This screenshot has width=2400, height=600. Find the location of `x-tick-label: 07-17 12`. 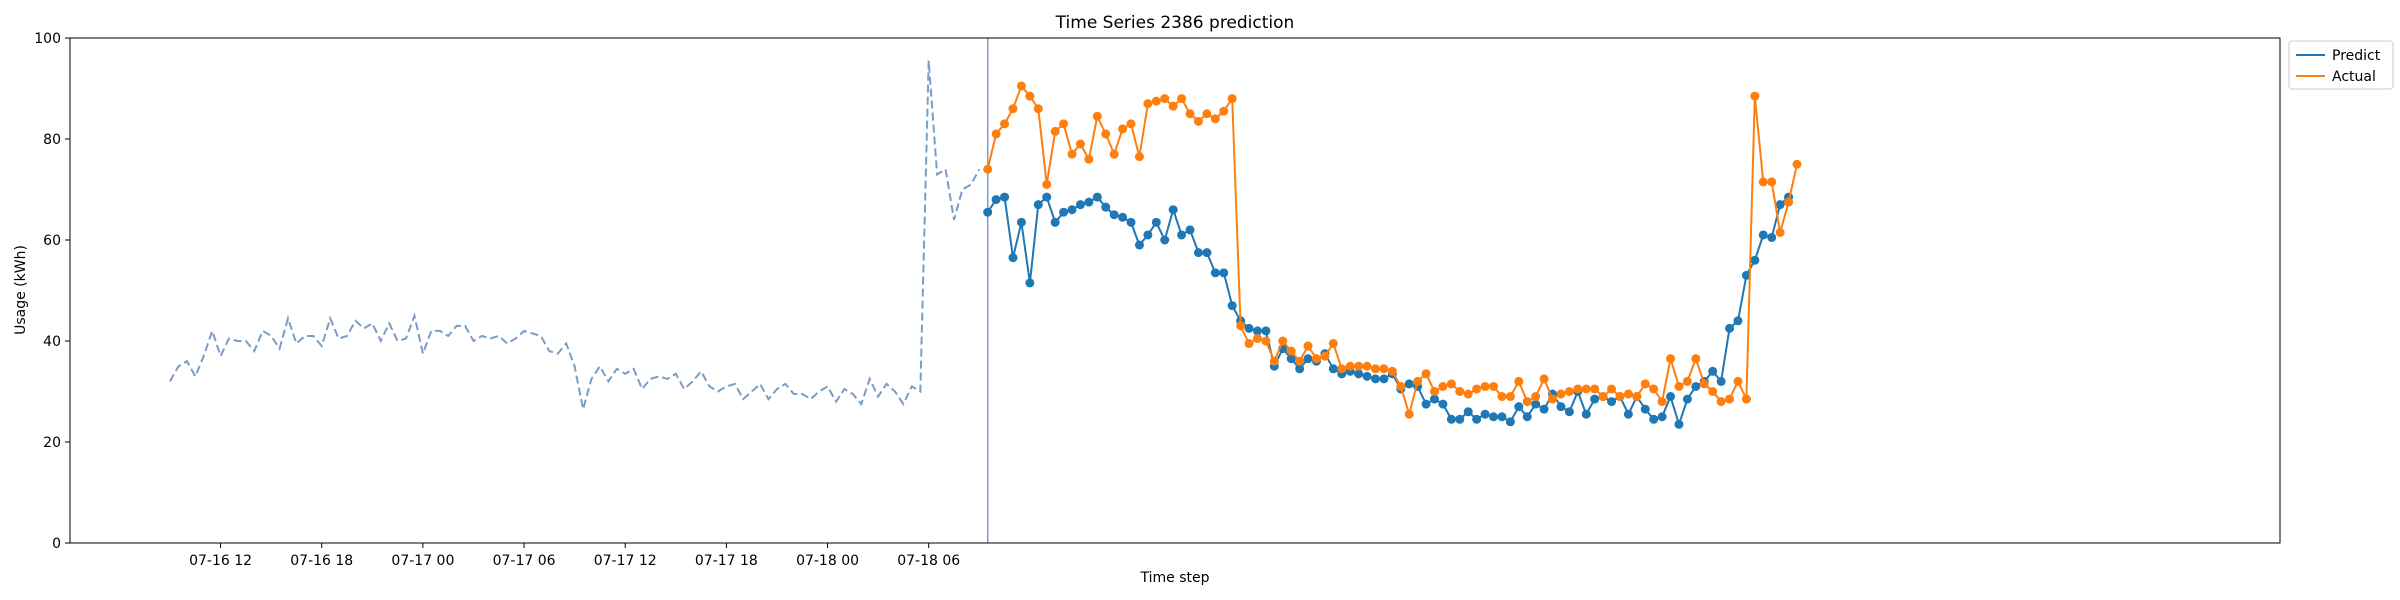

x-tick-label: 07-17 12 is located at coordinates (625, 561).